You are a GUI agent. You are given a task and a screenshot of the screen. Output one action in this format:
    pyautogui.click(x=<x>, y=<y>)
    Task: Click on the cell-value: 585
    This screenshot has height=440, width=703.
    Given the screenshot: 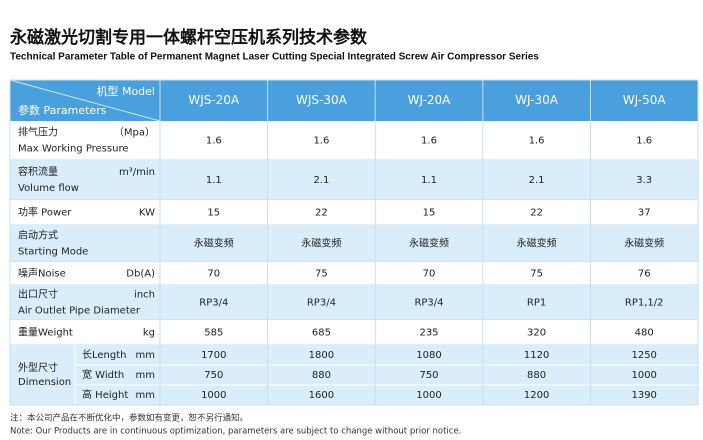 What is the action you would take?
    pyautogui.click(x=213, y=333)
    